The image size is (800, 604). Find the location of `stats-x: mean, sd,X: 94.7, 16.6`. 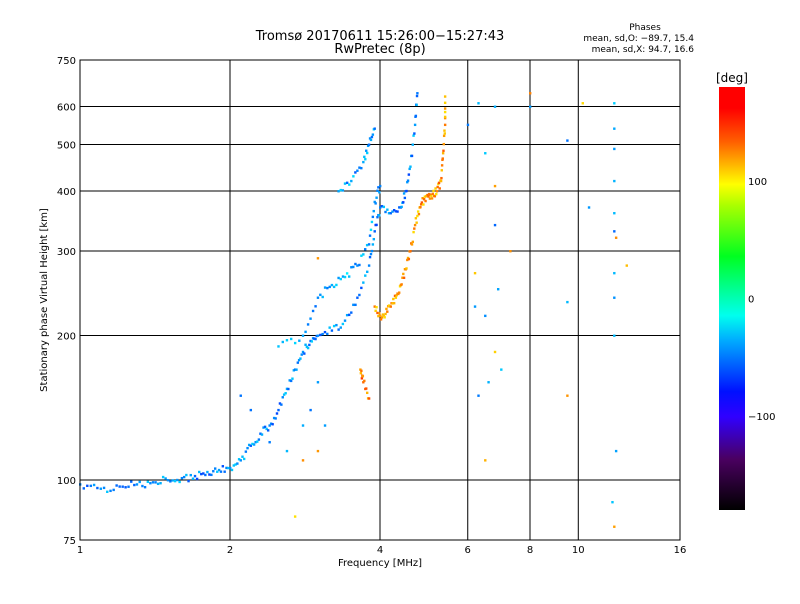

stats-x: mean, sd,X: 94.7, 16.6 is located at coordinates (643, 50).